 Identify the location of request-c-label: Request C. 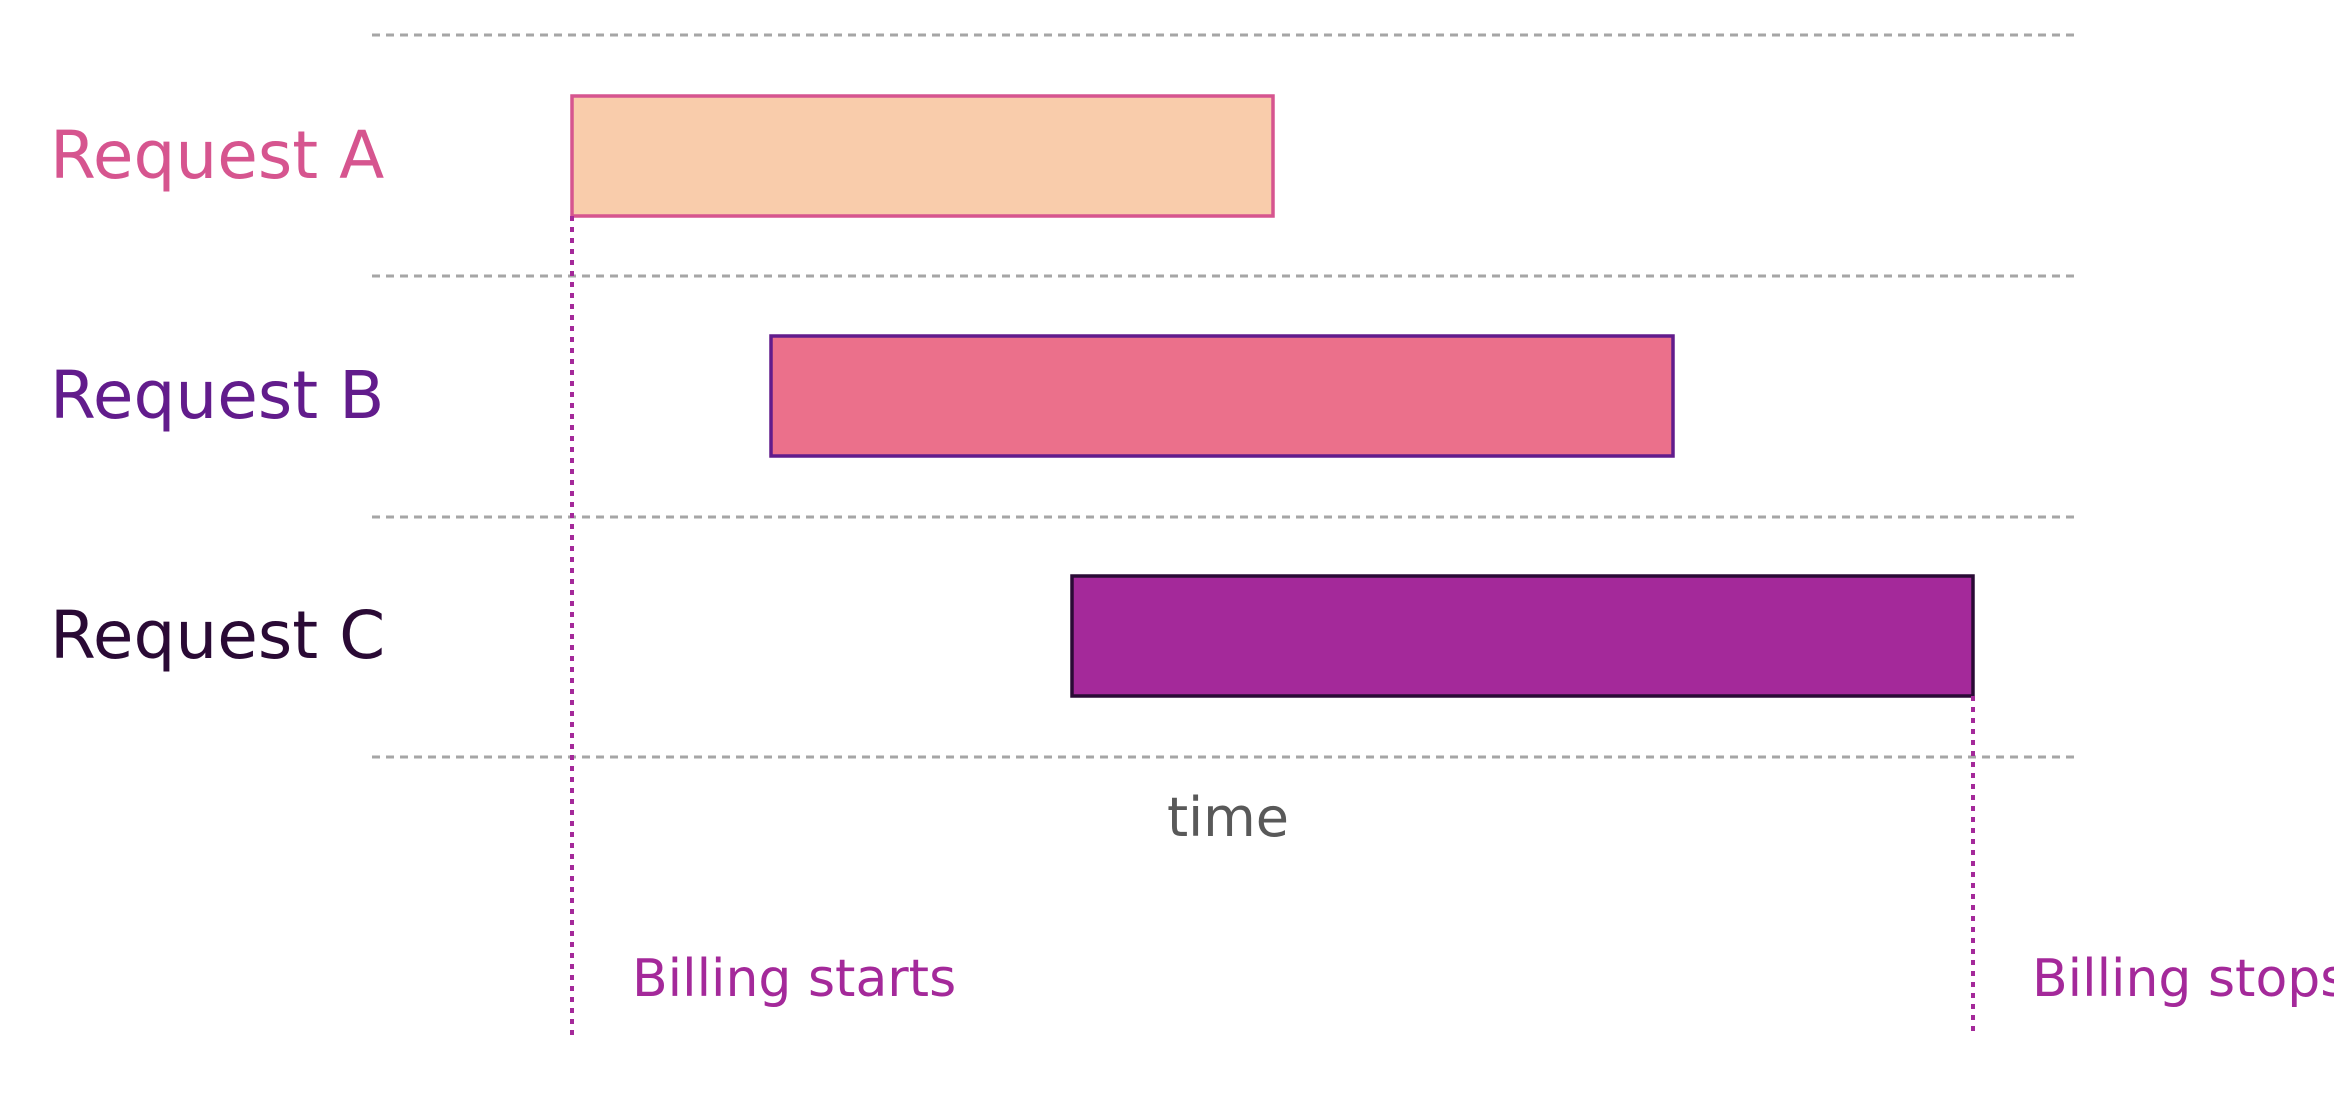
(217, 635).